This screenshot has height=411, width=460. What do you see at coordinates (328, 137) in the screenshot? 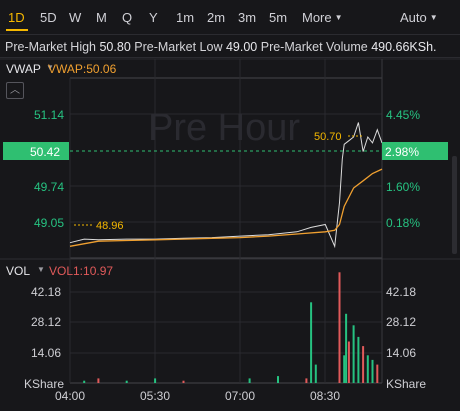
I see `high-marker: 50.70` at bounding box center [328, 137].